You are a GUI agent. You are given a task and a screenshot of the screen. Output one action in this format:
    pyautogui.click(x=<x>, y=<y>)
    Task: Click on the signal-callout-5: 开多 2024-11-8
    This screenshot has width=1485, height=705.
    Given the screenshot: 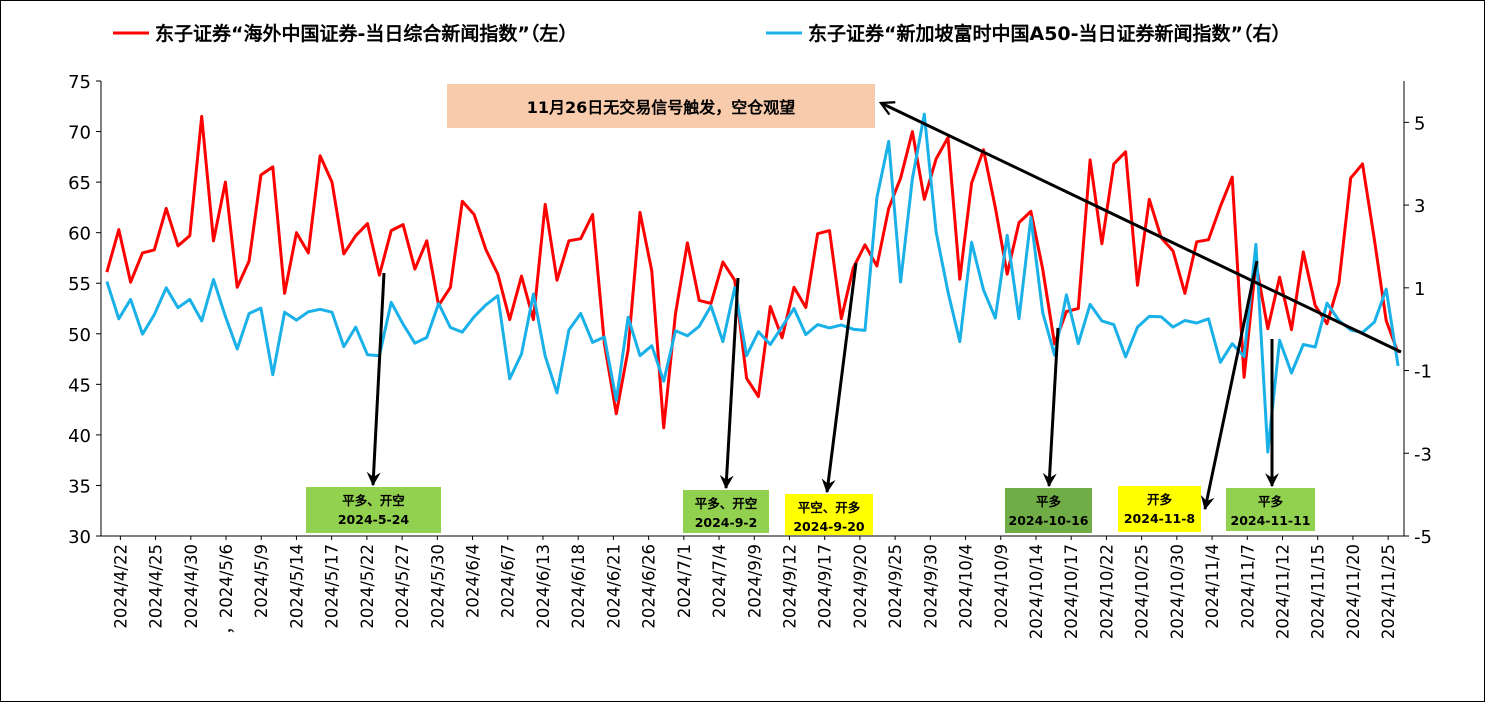 What is the action you would take?
    pyautogui.click(x=1188, y=396)
    